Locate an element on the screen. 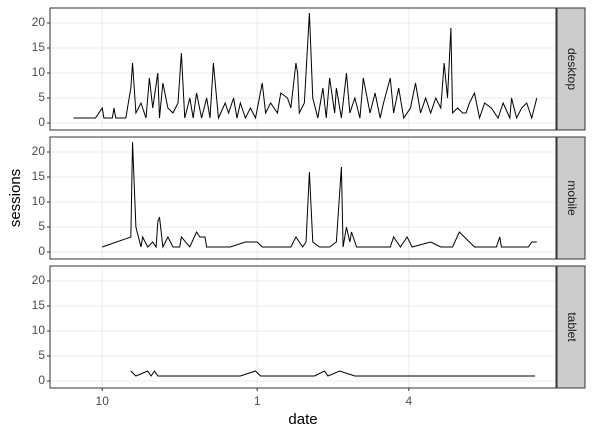 The image size is (593, 435). x-tick-label: 1 is located at coordinates (257, 401).